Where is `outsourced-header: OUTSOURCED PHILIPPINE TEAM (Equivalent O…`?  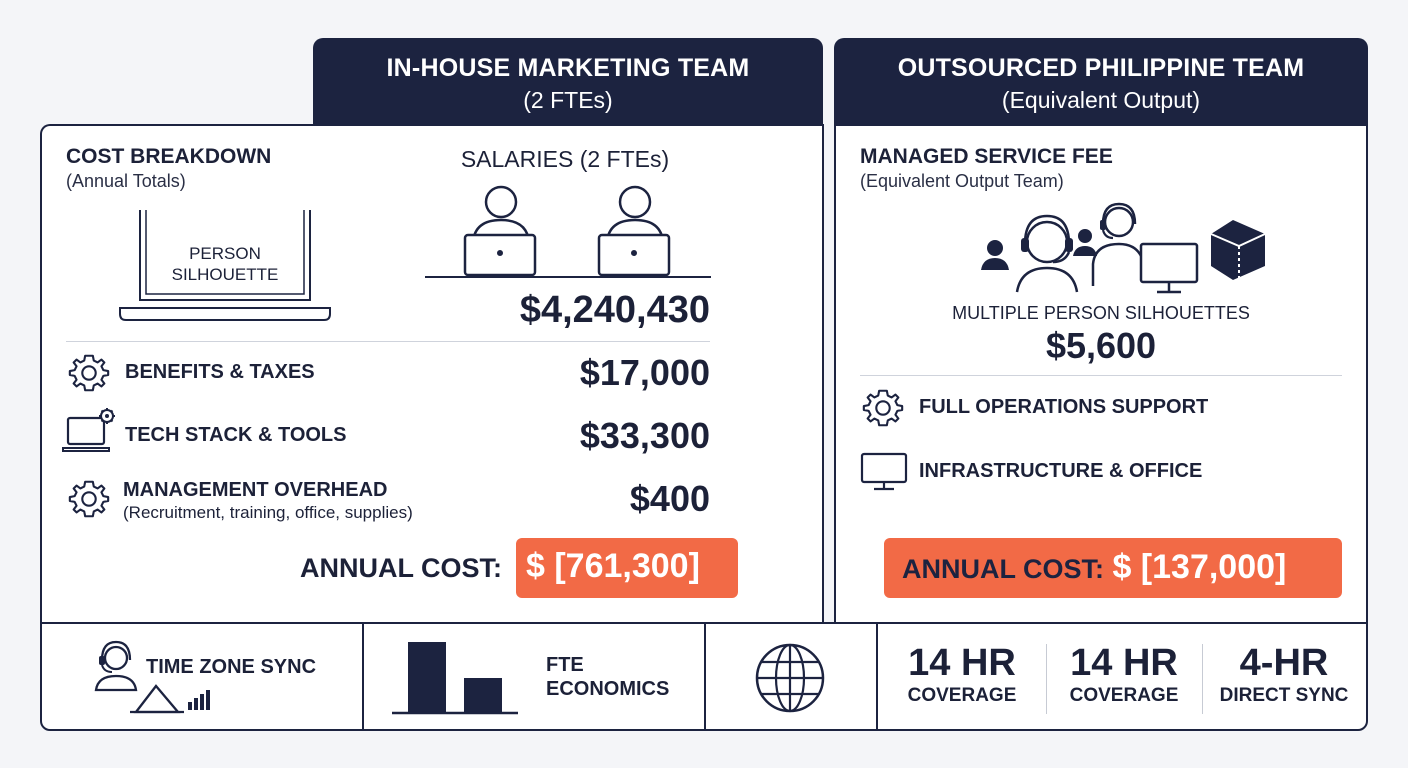 outsourced-header: OUTSOURCED PHILIPPINE TEAM (Equivalent O… is located at coordinates (1101, 82).